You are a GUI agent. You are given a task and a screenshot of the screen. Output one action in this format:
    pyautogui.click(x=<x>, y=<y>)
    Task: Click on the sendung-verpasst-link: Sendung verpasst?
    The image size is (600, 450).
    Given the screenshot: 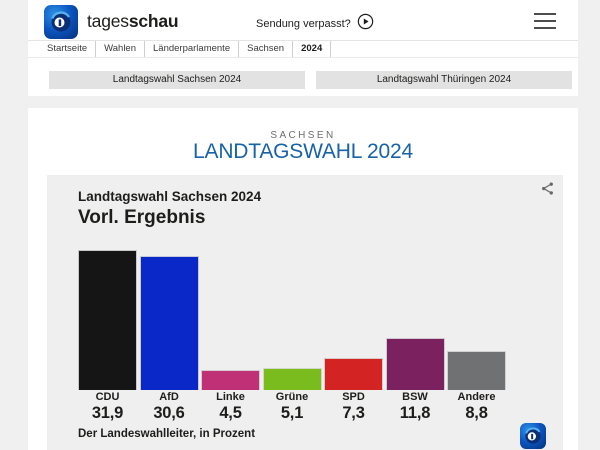 What is the action you would take?
    pyautogui.click(x=315, y=24)
    